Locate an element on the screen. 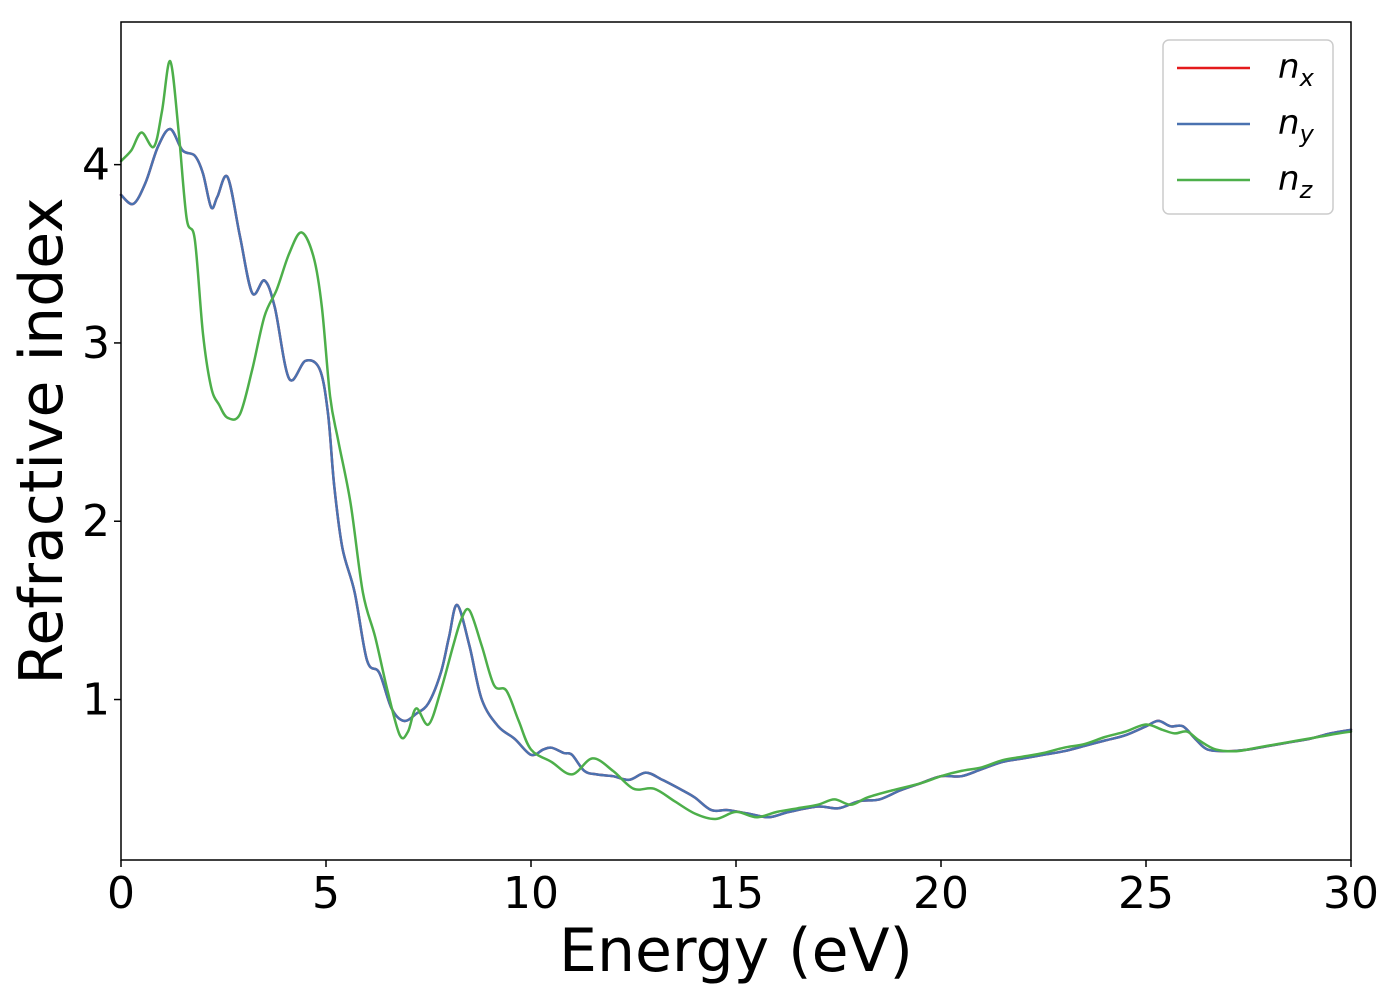  legend-box is located at coordinates (1248, 127).